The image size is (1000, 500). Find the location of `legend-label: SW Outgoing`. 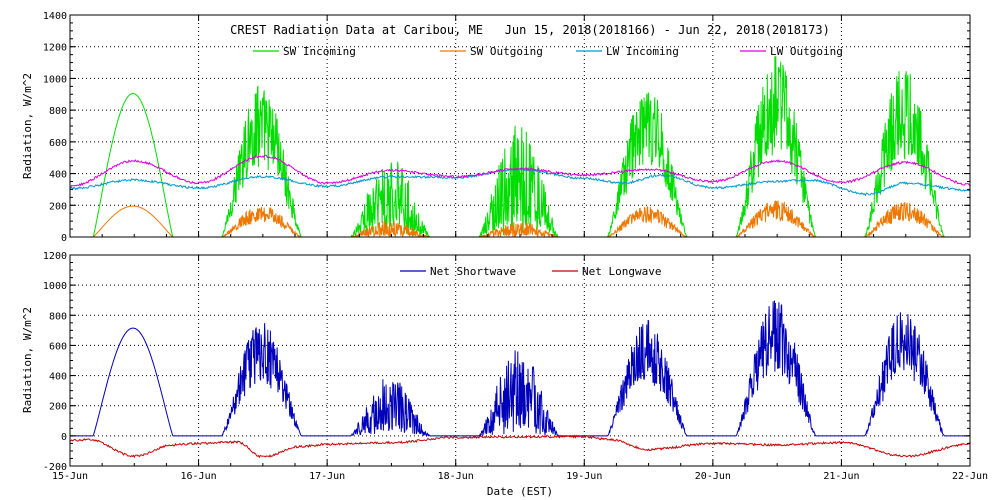

legend-label: SW Outgoing is located at coordinates (506, 51).